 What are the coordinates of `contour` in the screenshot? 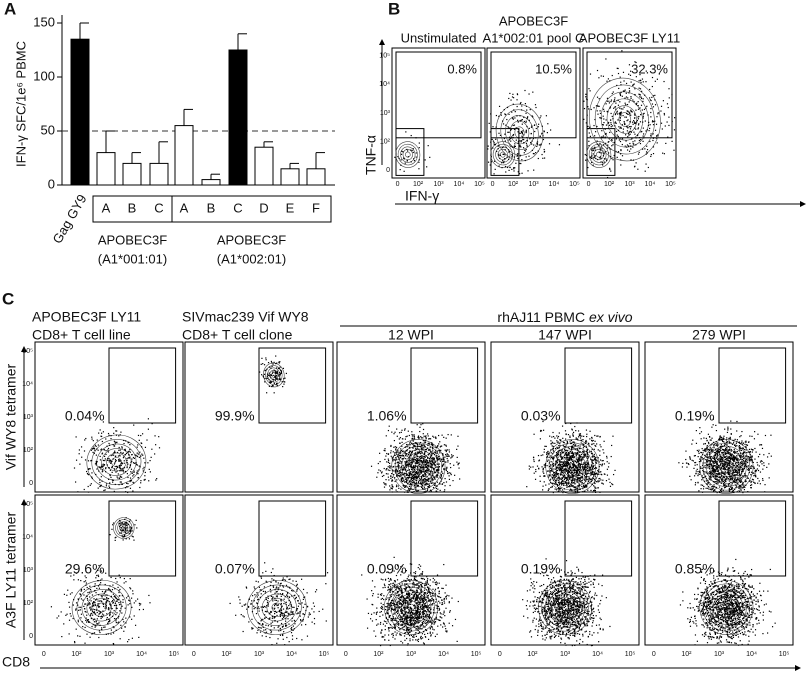 It's located at (418, 466).